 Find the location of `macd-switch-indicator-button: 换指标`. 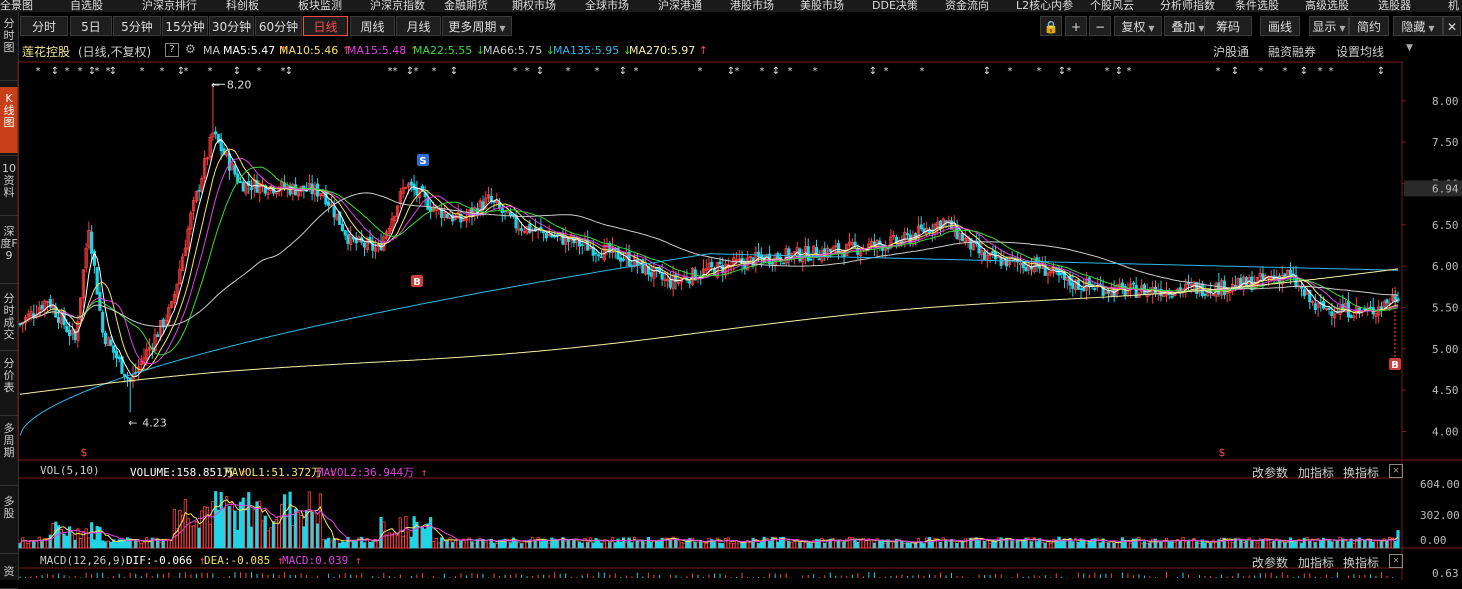

macd-switch-indicator-button: 换指标 is located at coordinates (1361, 563).